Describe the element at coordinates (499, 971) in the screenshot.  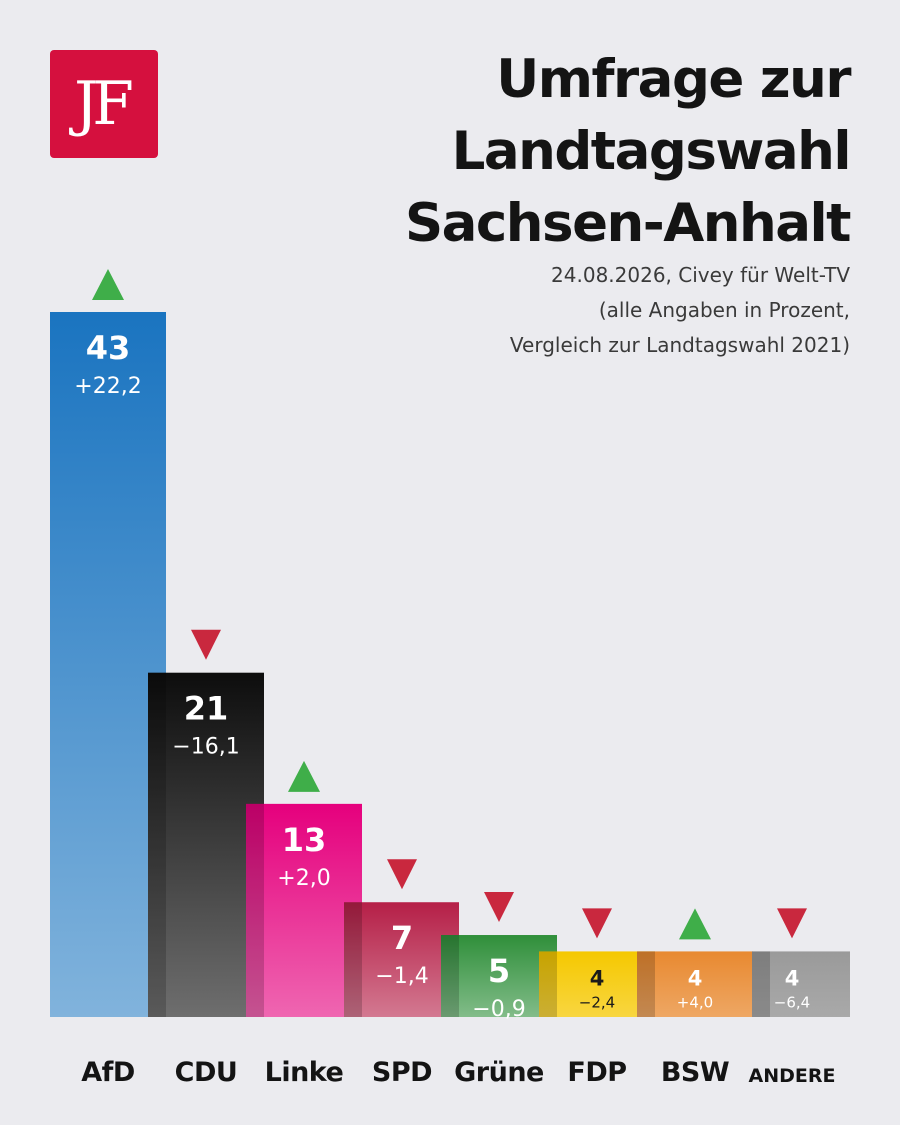
I see `value-label-4: 5` at that location.